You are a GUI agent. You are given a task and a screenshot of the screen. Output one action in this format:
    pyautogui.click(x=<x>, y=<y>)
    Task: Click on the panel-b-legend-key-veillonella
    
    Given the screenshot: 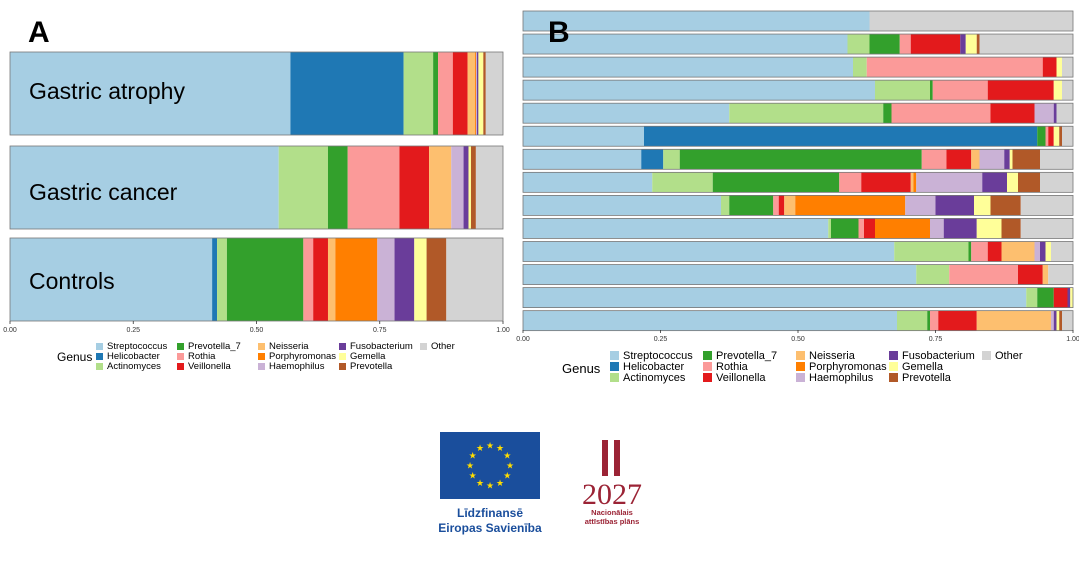 What is the action you would take?
    pyautogui.click(x=707, y=377)
    